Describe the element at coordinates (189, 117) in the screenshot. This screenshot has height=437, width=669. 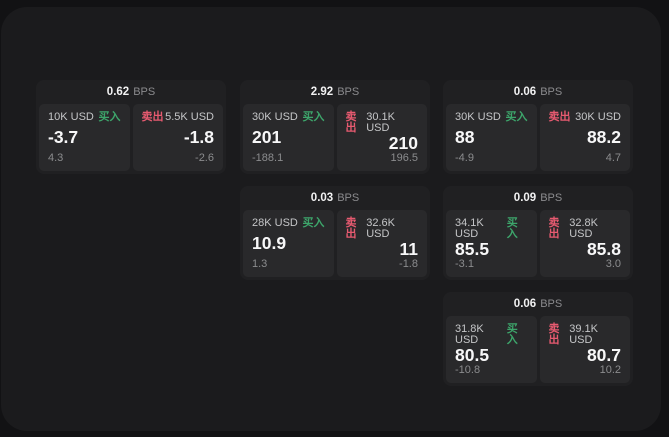
I see `sell-amount: 5.5K USD` at that location.